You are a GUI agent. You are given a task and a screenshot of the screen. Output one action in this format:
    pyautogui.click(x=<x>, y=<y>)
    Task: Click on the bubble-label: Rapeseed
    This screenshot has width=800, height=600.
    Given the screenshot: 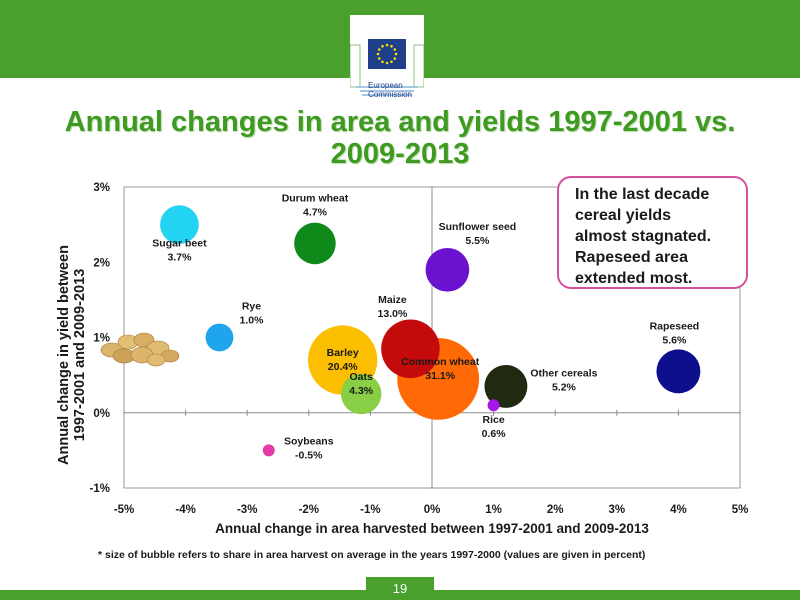 What is the action you would take?
    pyautogui.click(x=675, y=326)
    